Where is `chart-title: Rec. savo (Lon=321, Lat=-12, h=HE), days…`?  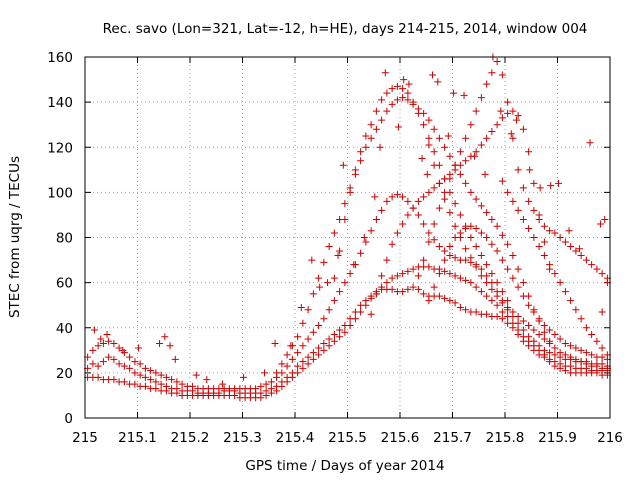
chart-title: Rec. savo (Lon=321, Lat=-12, h=HE), days… is located at coordinates (345, 29).